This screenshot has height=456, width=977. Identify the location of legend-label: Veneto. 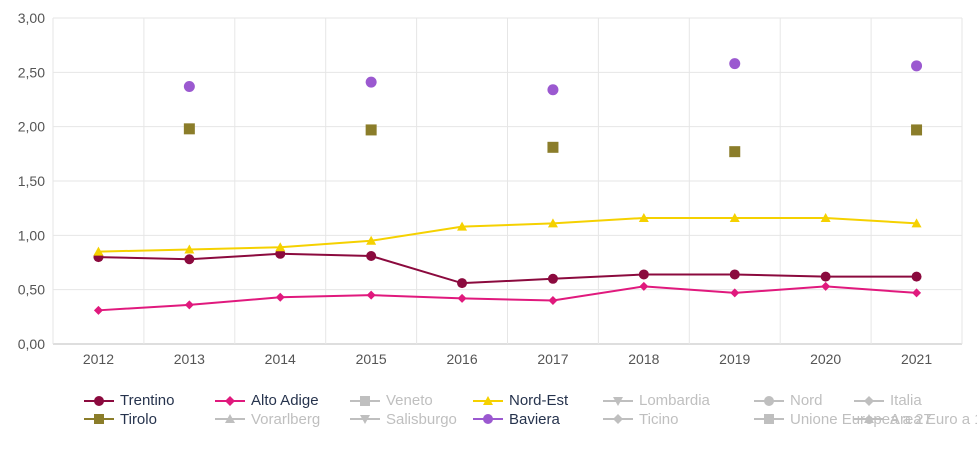
(409, 400).